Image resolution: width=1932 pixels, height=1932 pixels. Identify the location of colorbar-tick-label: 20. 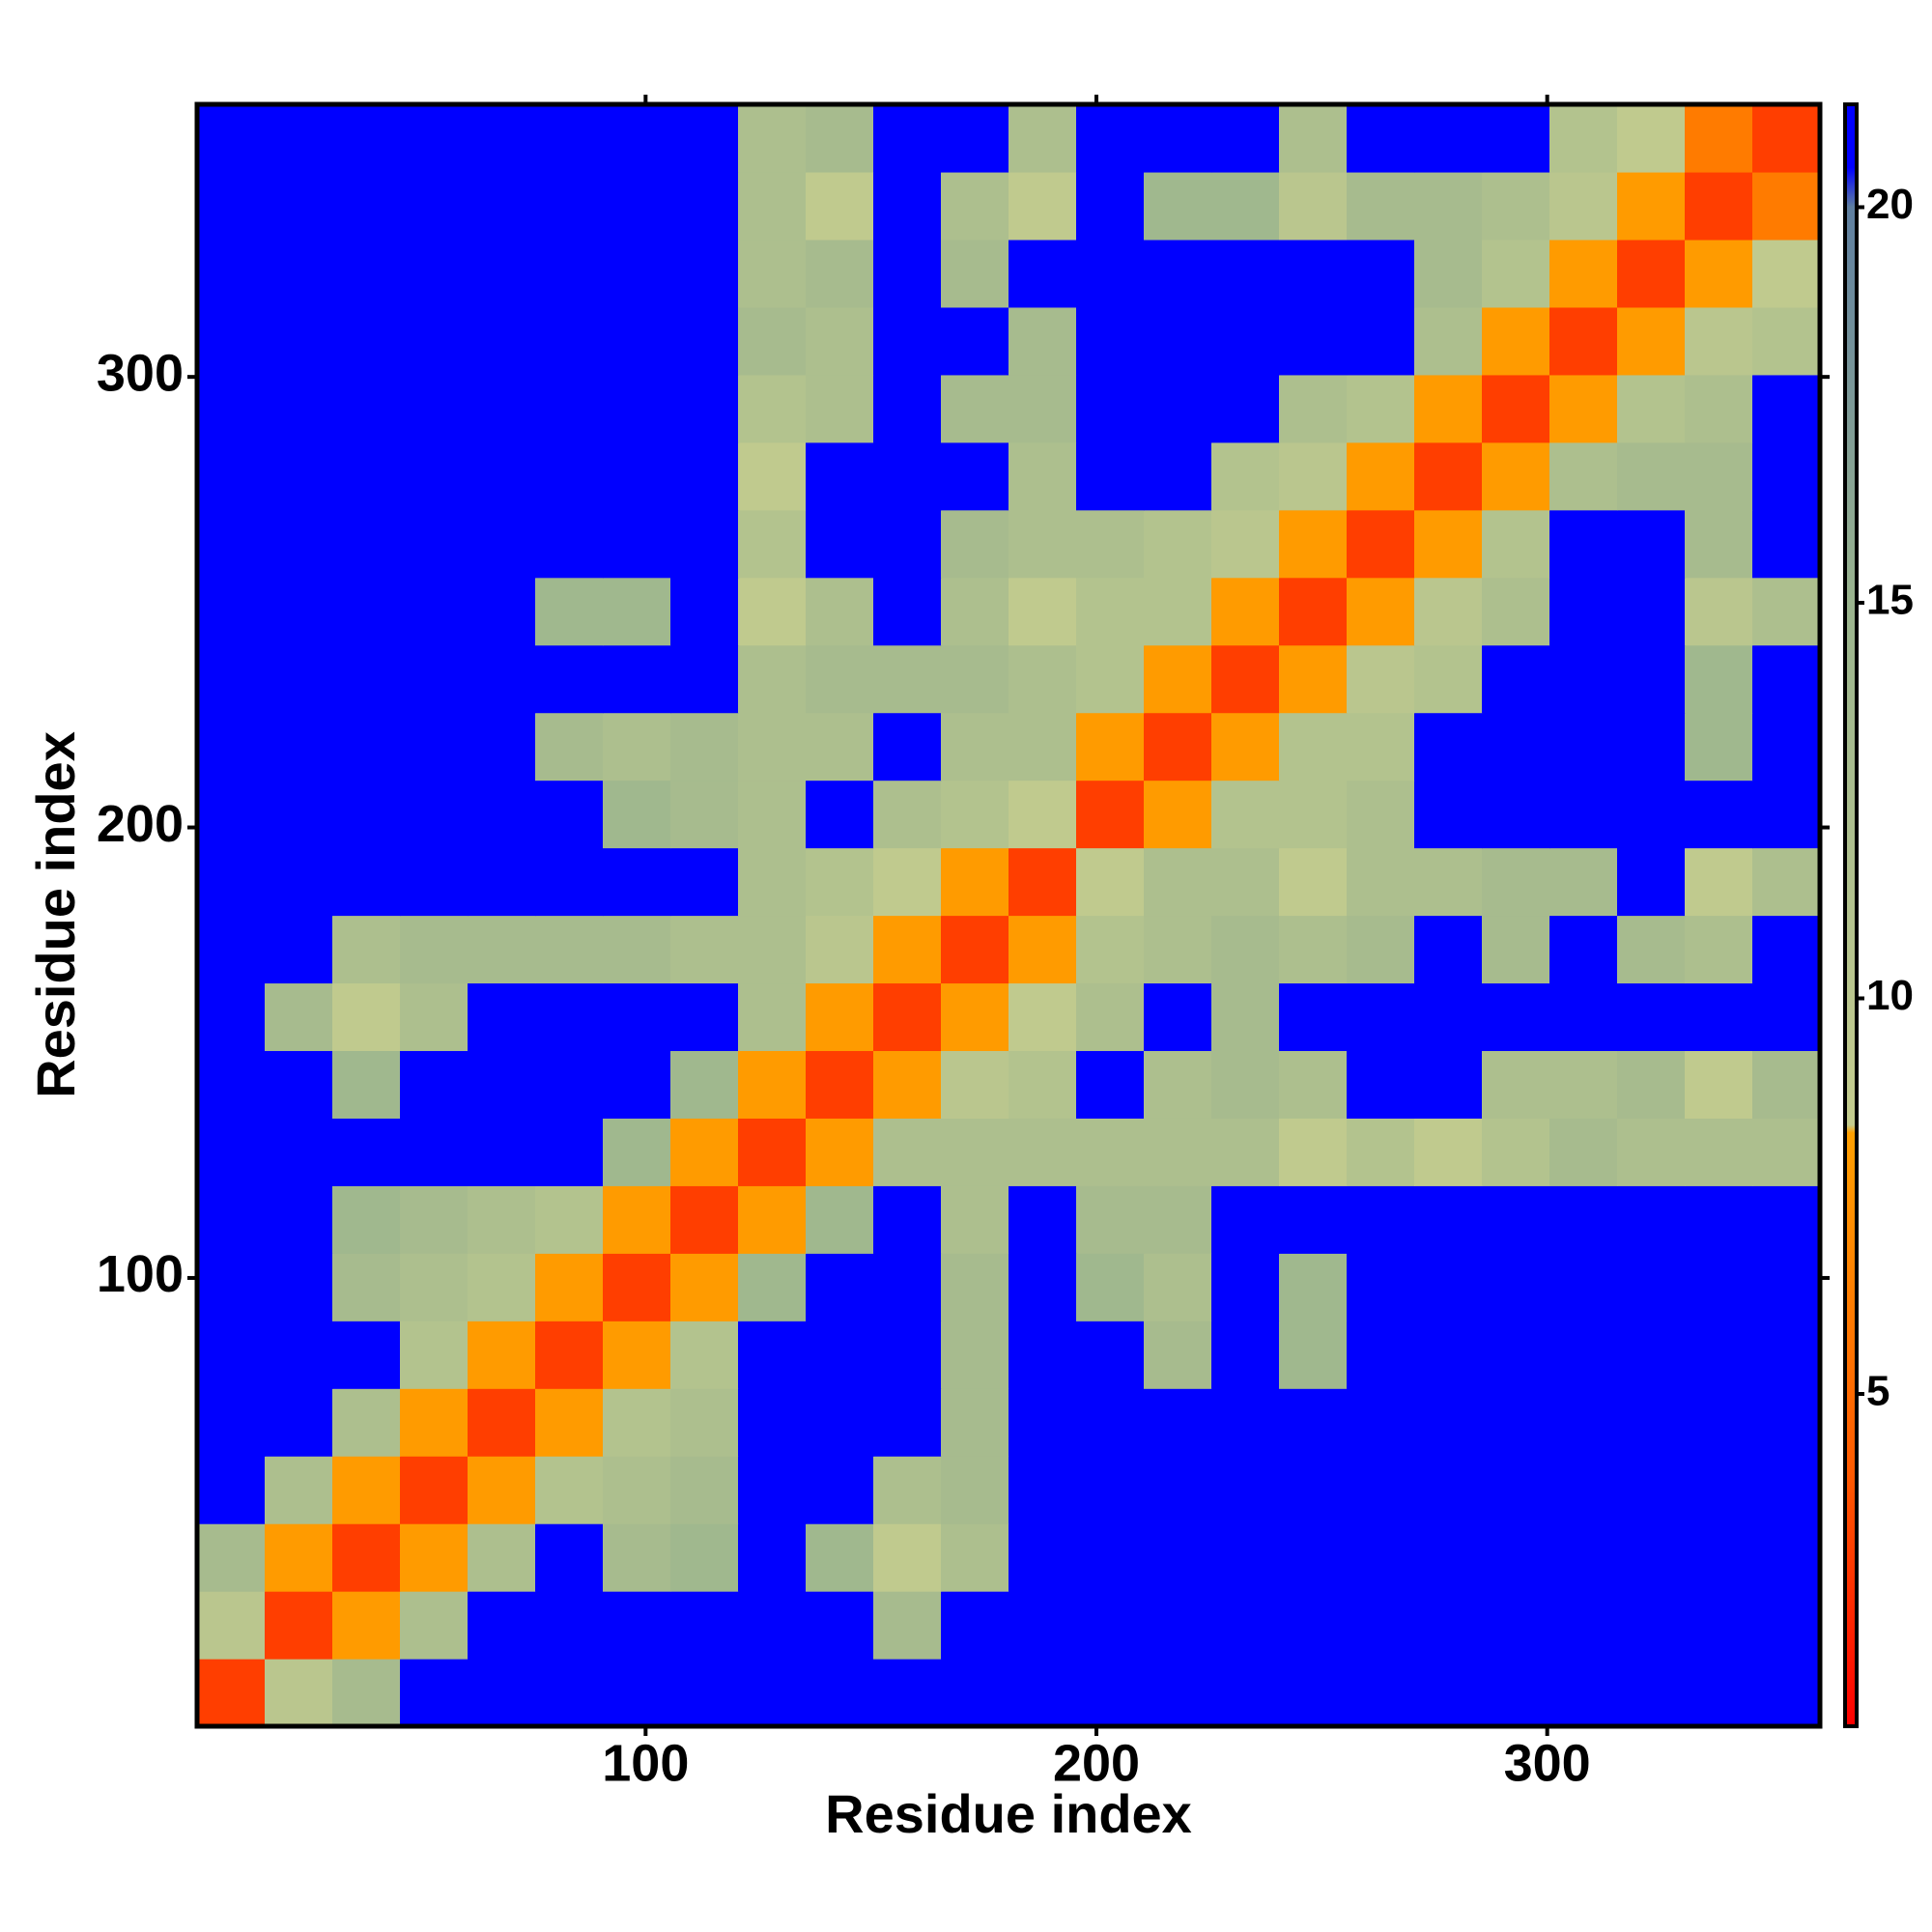
(1890, 204).